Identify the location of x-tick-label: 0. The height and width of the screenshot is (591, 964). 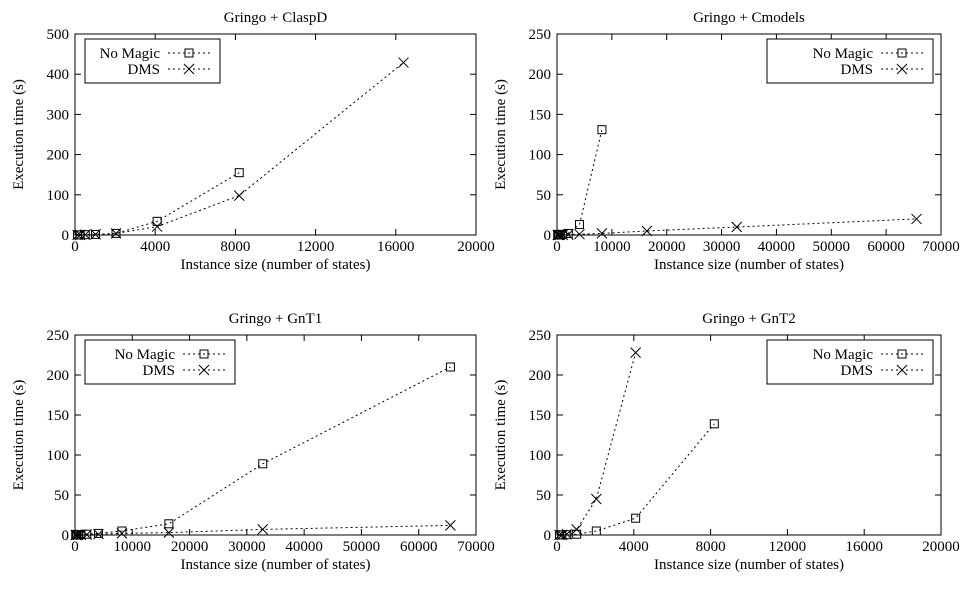
(557, 547).